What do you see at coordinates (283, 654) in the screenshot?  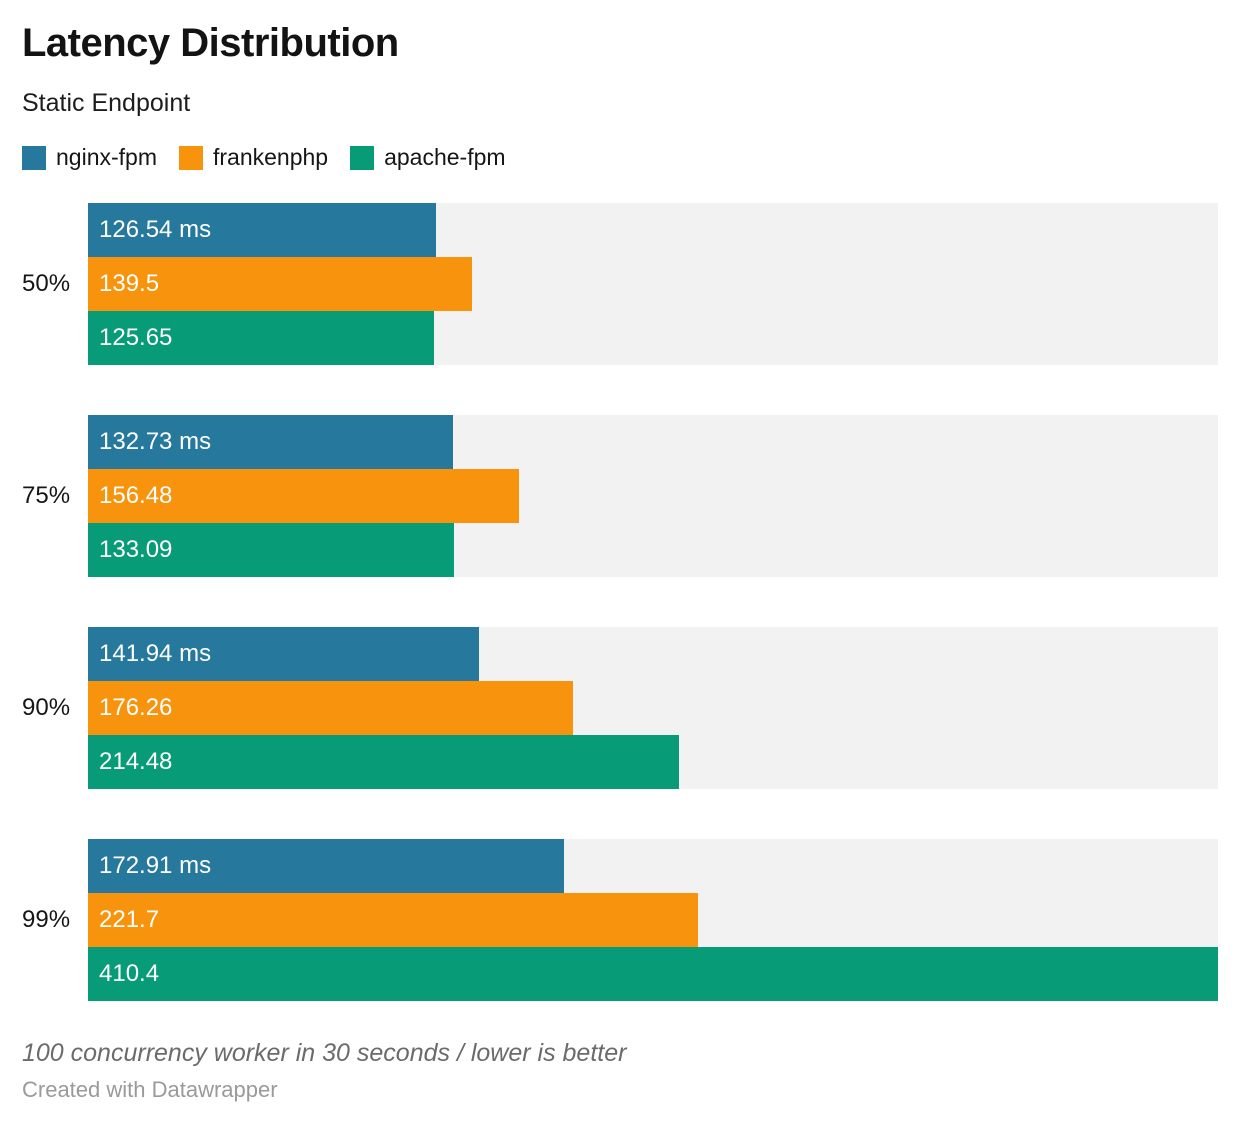 I see `bar-nginx-fpm-90: 141.94 ms` at bounding box center [283, 654].